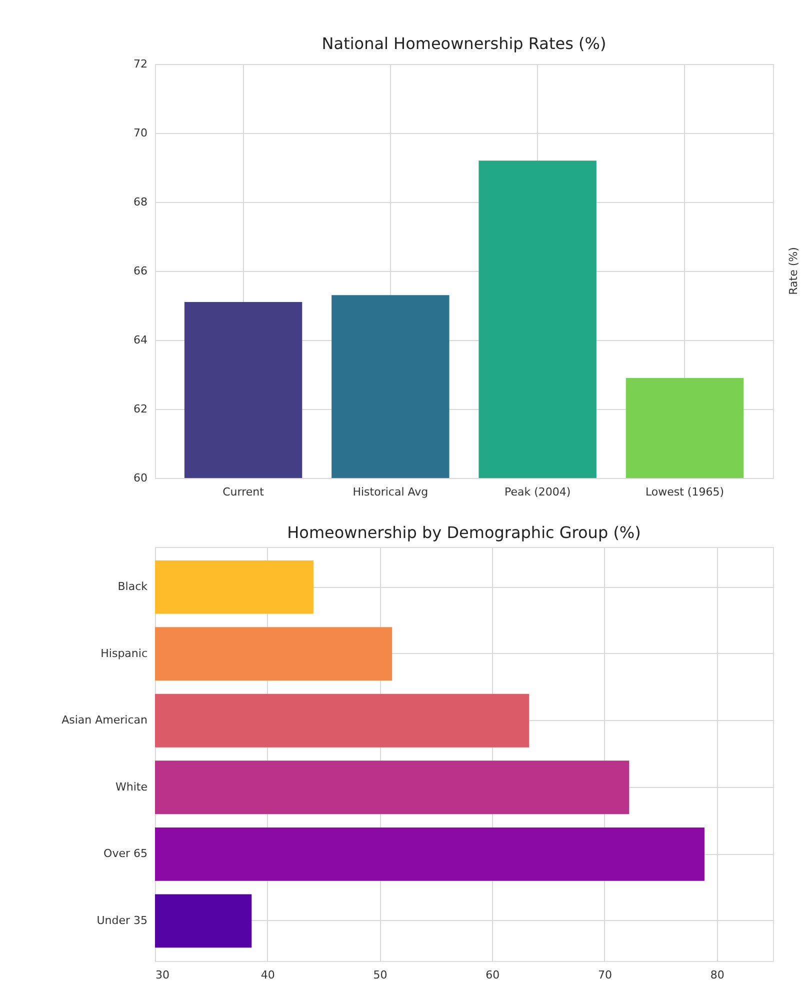  What do you see at coordinates (141, 202) in the screenshot?
I see `y-tick-label: 68` at bounding box center [141, 202].